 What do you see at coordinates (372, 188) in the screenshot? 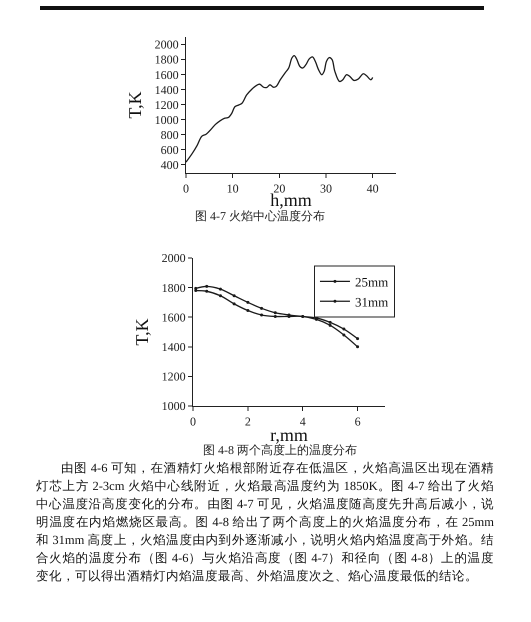
I see `x-tick-label: 40` at bounding box center [372, 188].